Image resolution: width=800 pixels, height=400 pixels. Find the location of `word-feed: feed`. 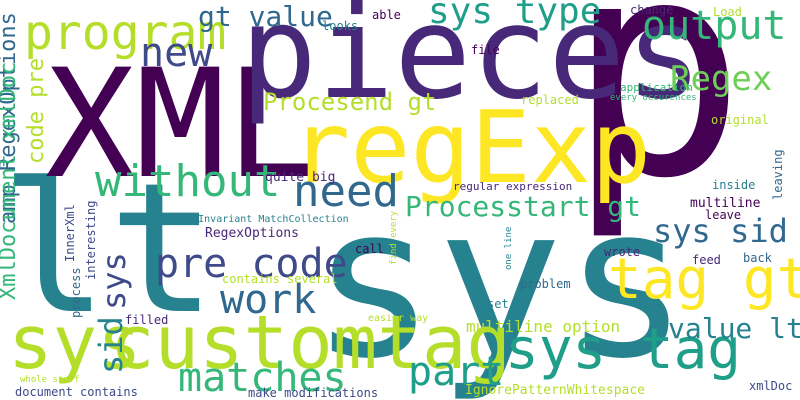

word-feed: feed is located at coordinates (706, 260).